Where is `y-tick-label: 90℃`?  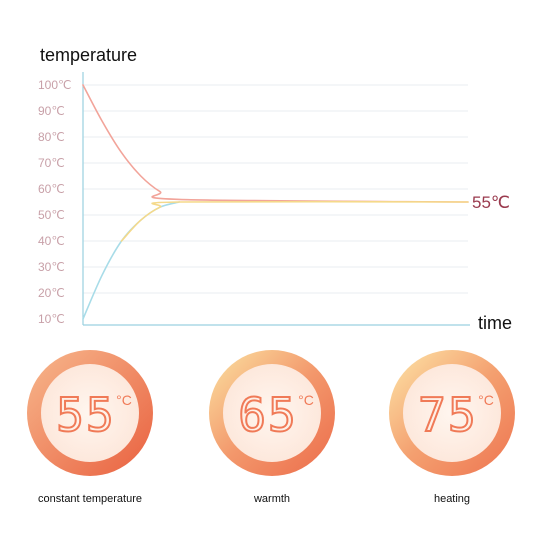 y-tick-label: 90℃ is located at coordinates (51, 111).